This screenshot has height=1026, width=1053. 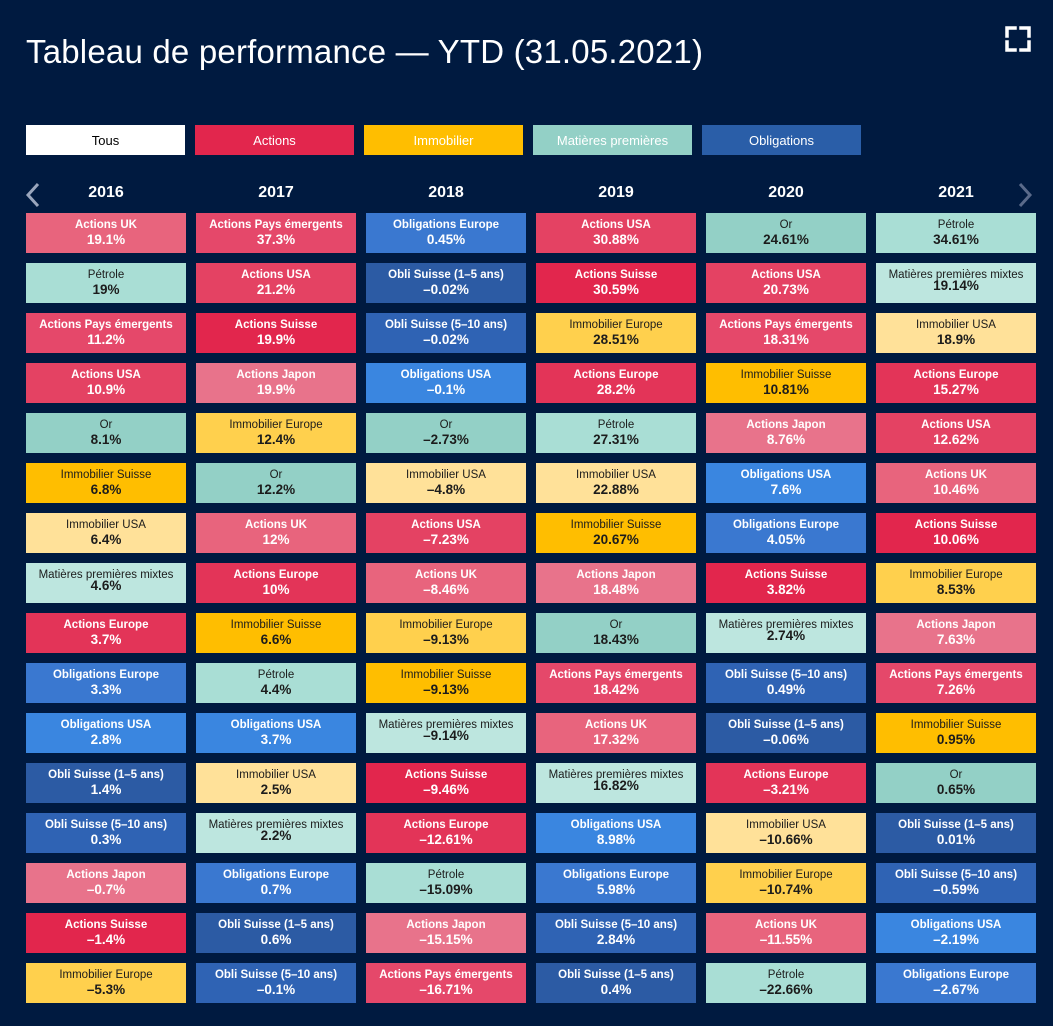 I want to click on perf-cell: Obligations USA 2.8%, so click(x=106, y=733).